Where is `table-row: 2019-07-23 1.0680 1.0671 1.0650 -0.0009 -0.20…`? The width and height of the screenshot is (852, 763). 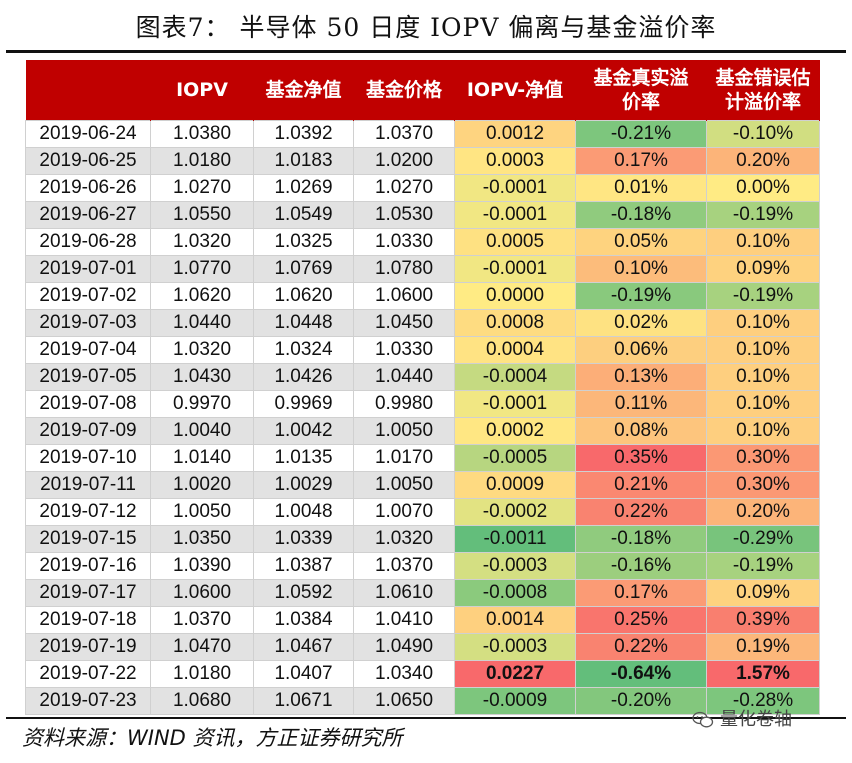
table-row: 2019-07-23 1.0680 1.0671 1.0650 -0.0009 -0.20… is located at coordinates (422, 701).